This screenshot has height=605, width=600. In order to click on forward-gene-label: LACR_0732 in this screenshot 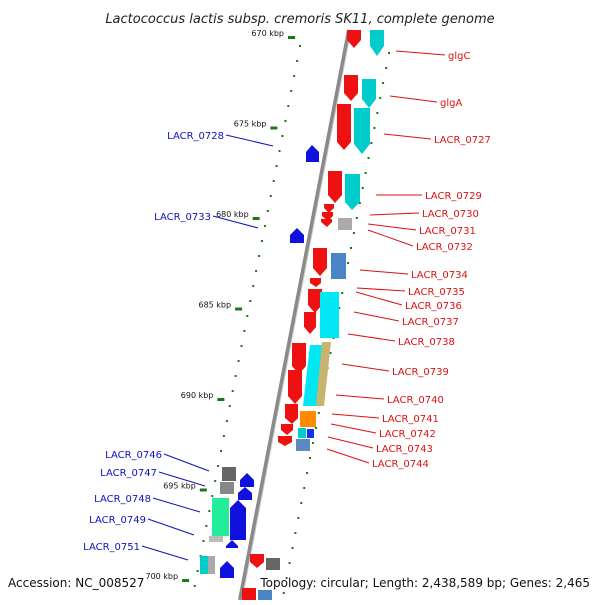, I will do `click(444, 247)`.